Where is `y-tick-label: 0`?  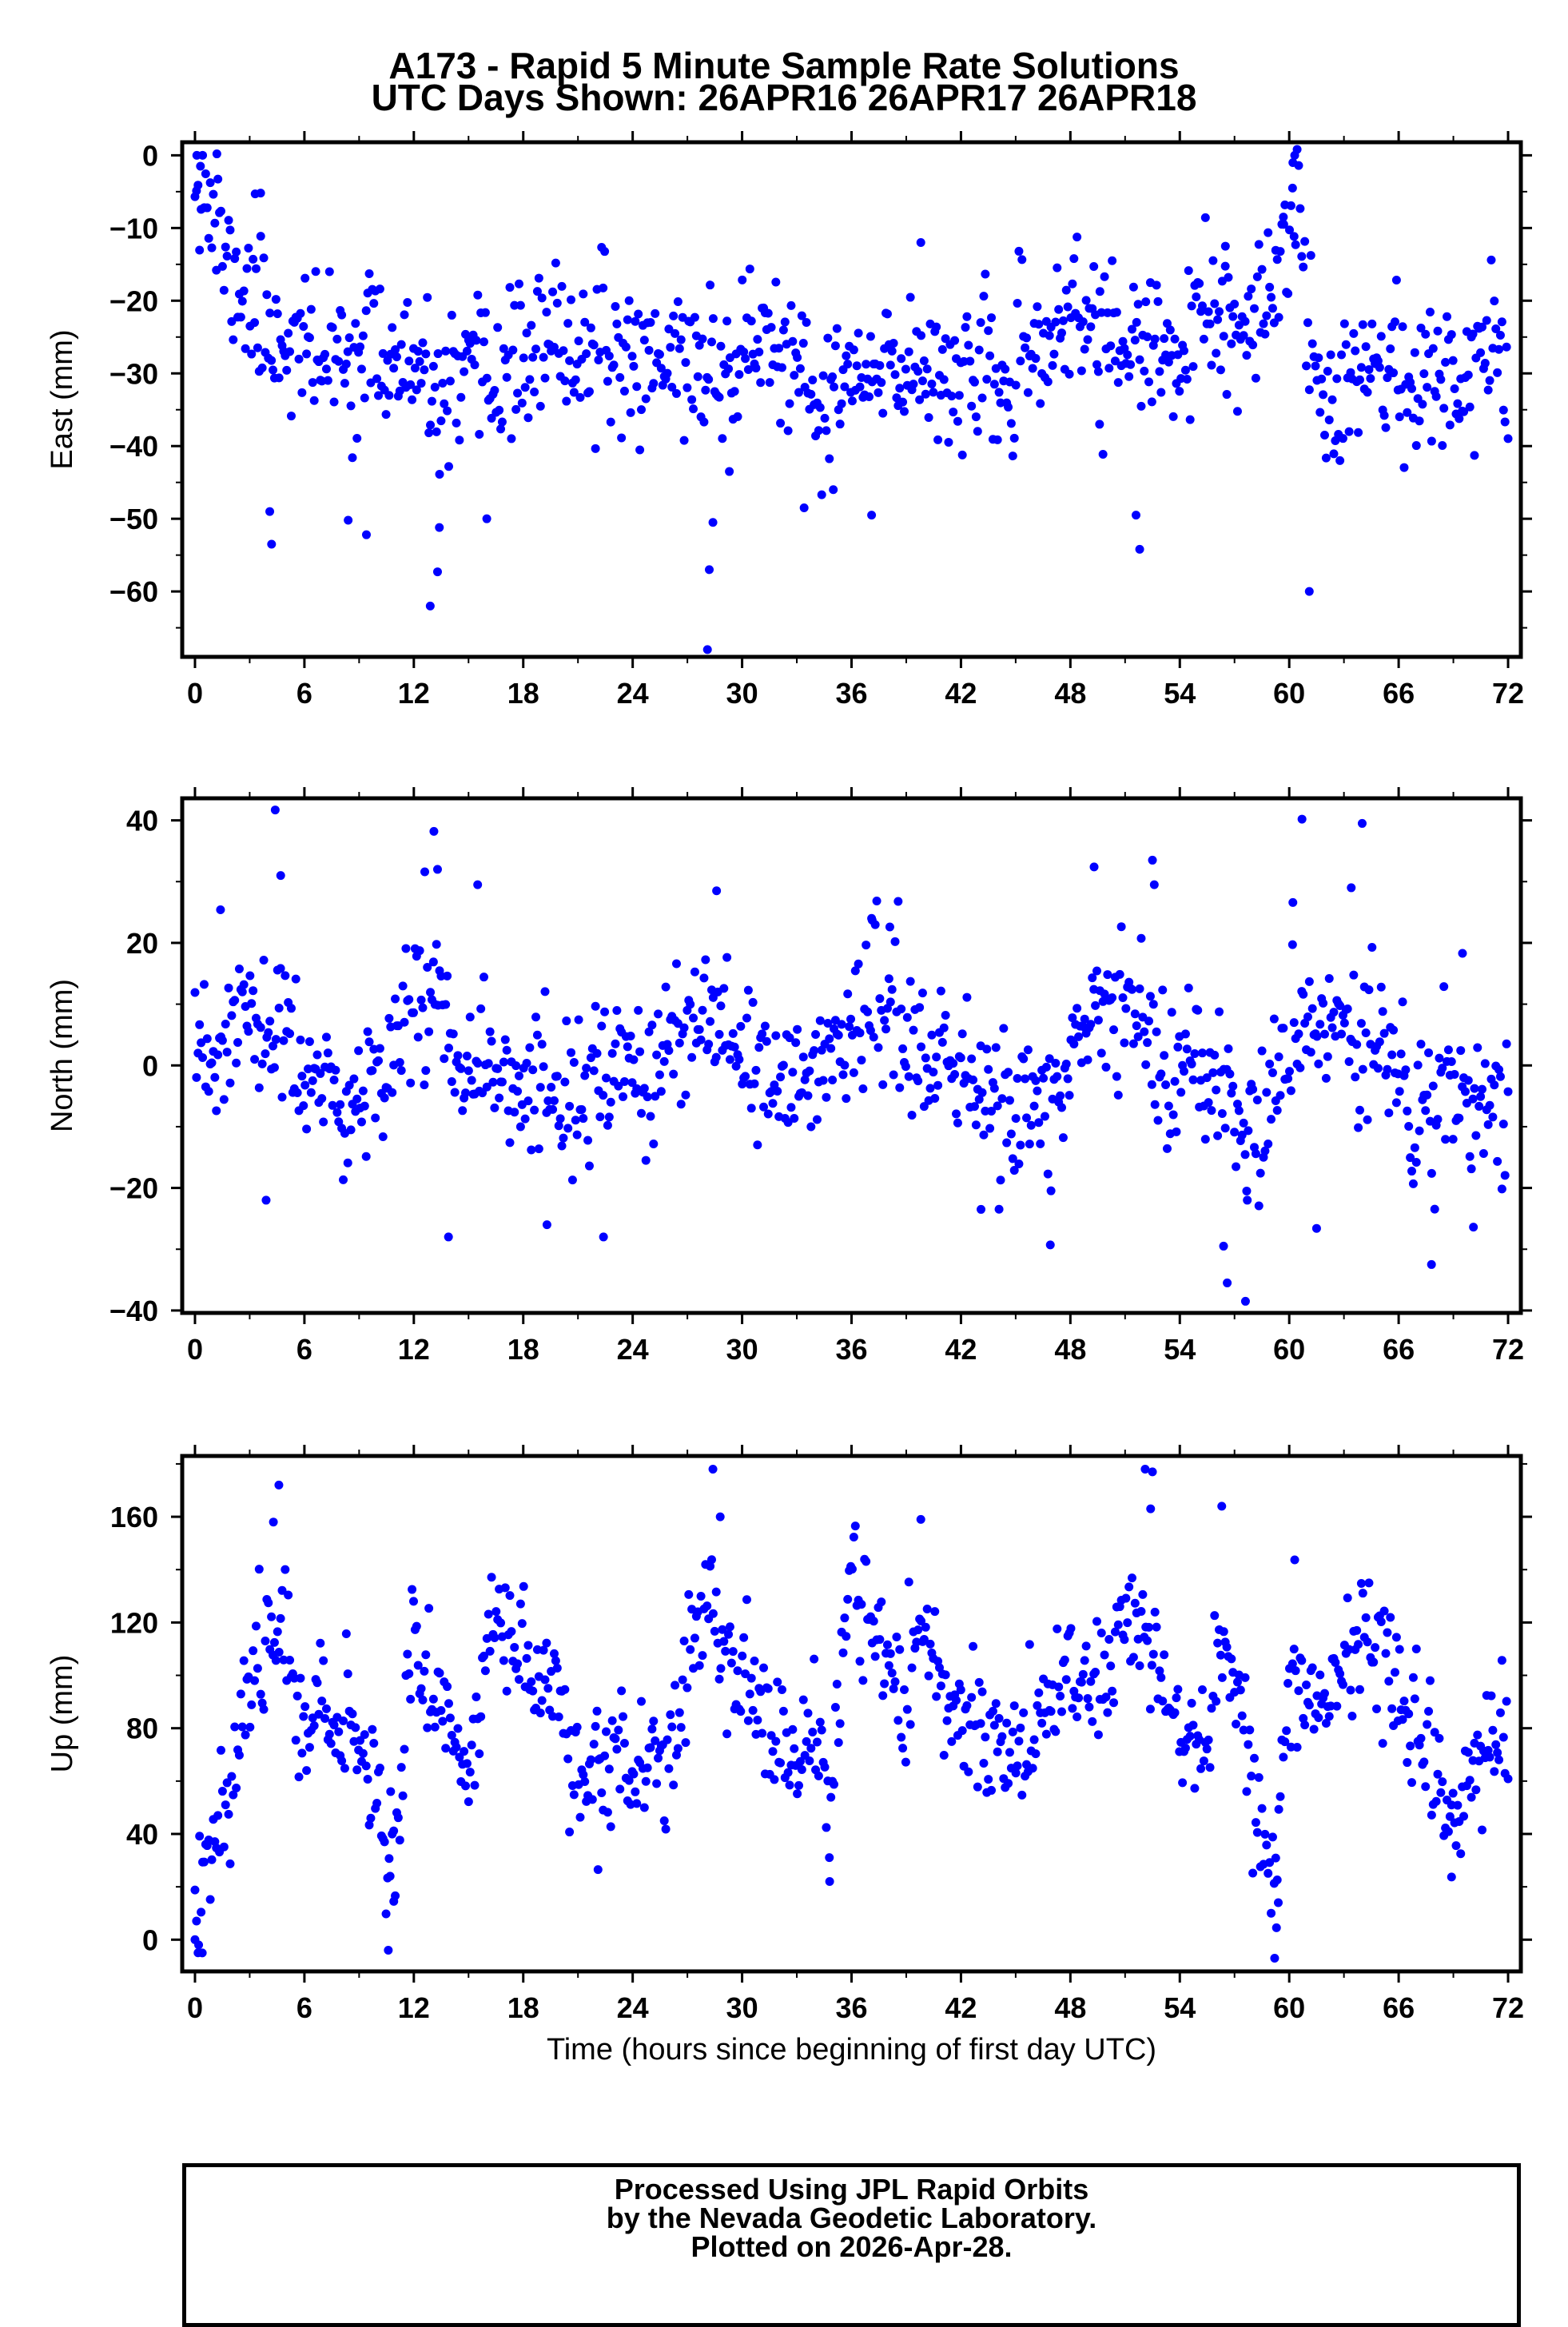
y-tick-label: 0 is located at coordinates (150, 1065).